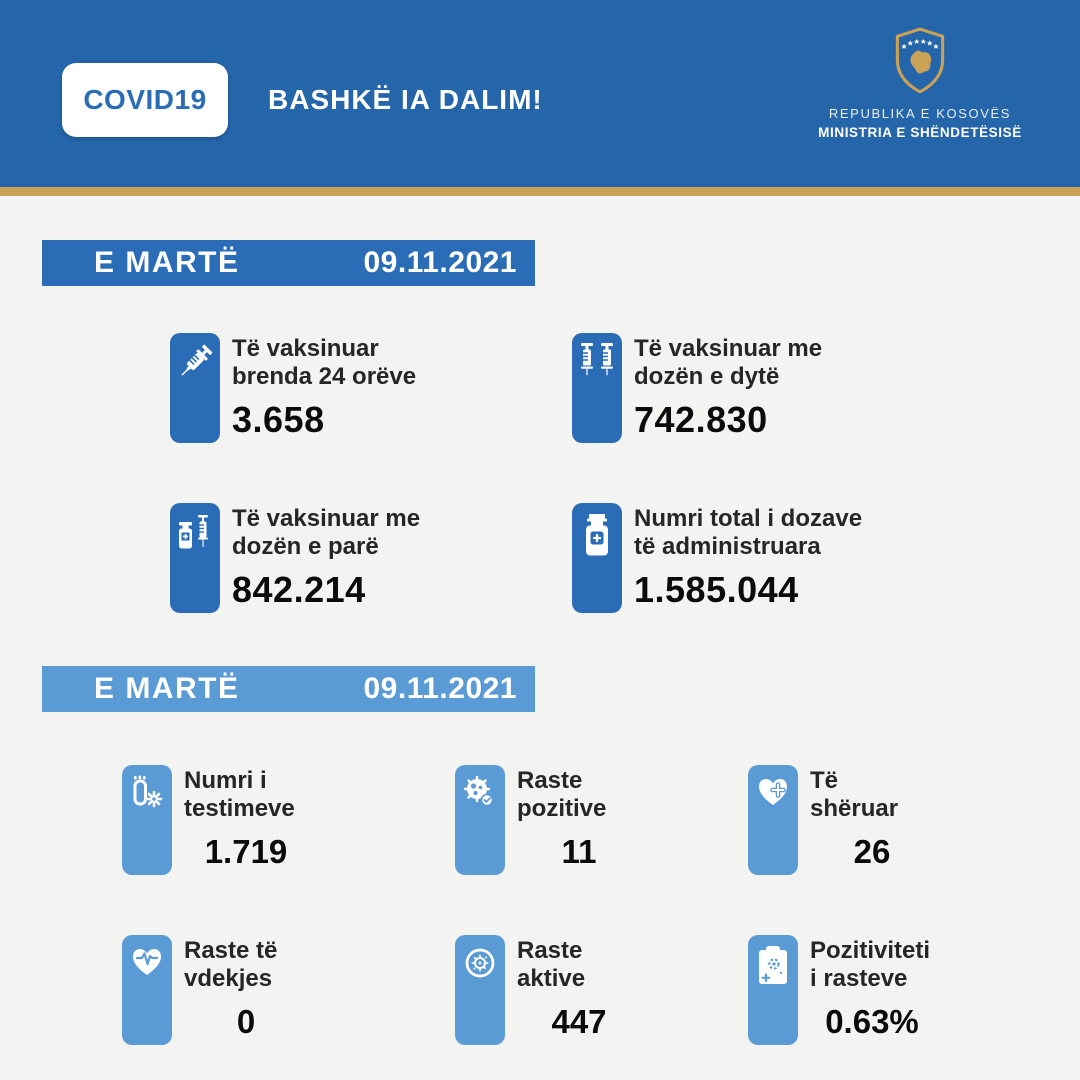 The height and width of the screenshot is (1080, 1080). I want to click on covid19-badge: COVID19, so click(145, 100).